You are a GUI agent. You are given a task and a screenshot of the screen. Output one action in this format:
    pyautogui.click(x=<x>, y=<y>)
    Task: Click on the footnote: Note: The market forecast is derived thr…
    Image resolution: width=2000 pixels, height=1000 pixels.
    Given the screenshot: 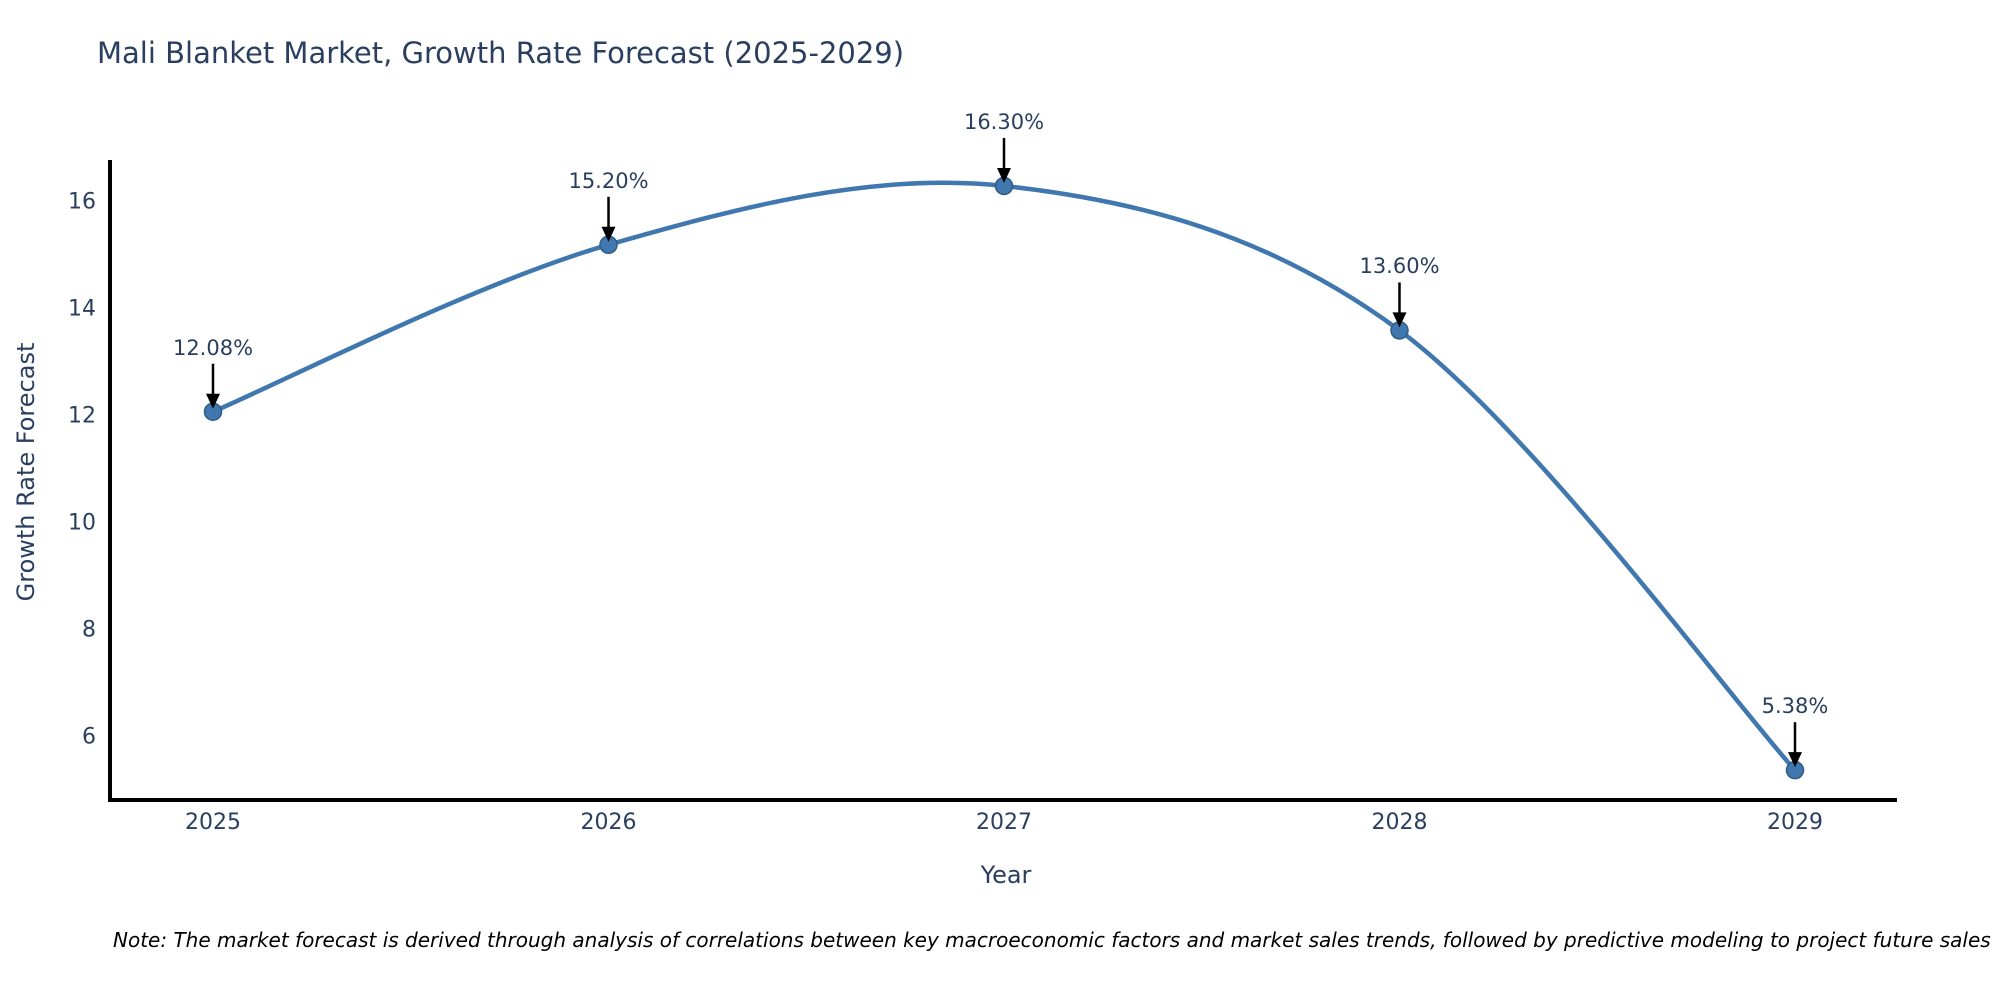 What is the action you would take?
    pyautogui.click(x=1052, y=940)
    